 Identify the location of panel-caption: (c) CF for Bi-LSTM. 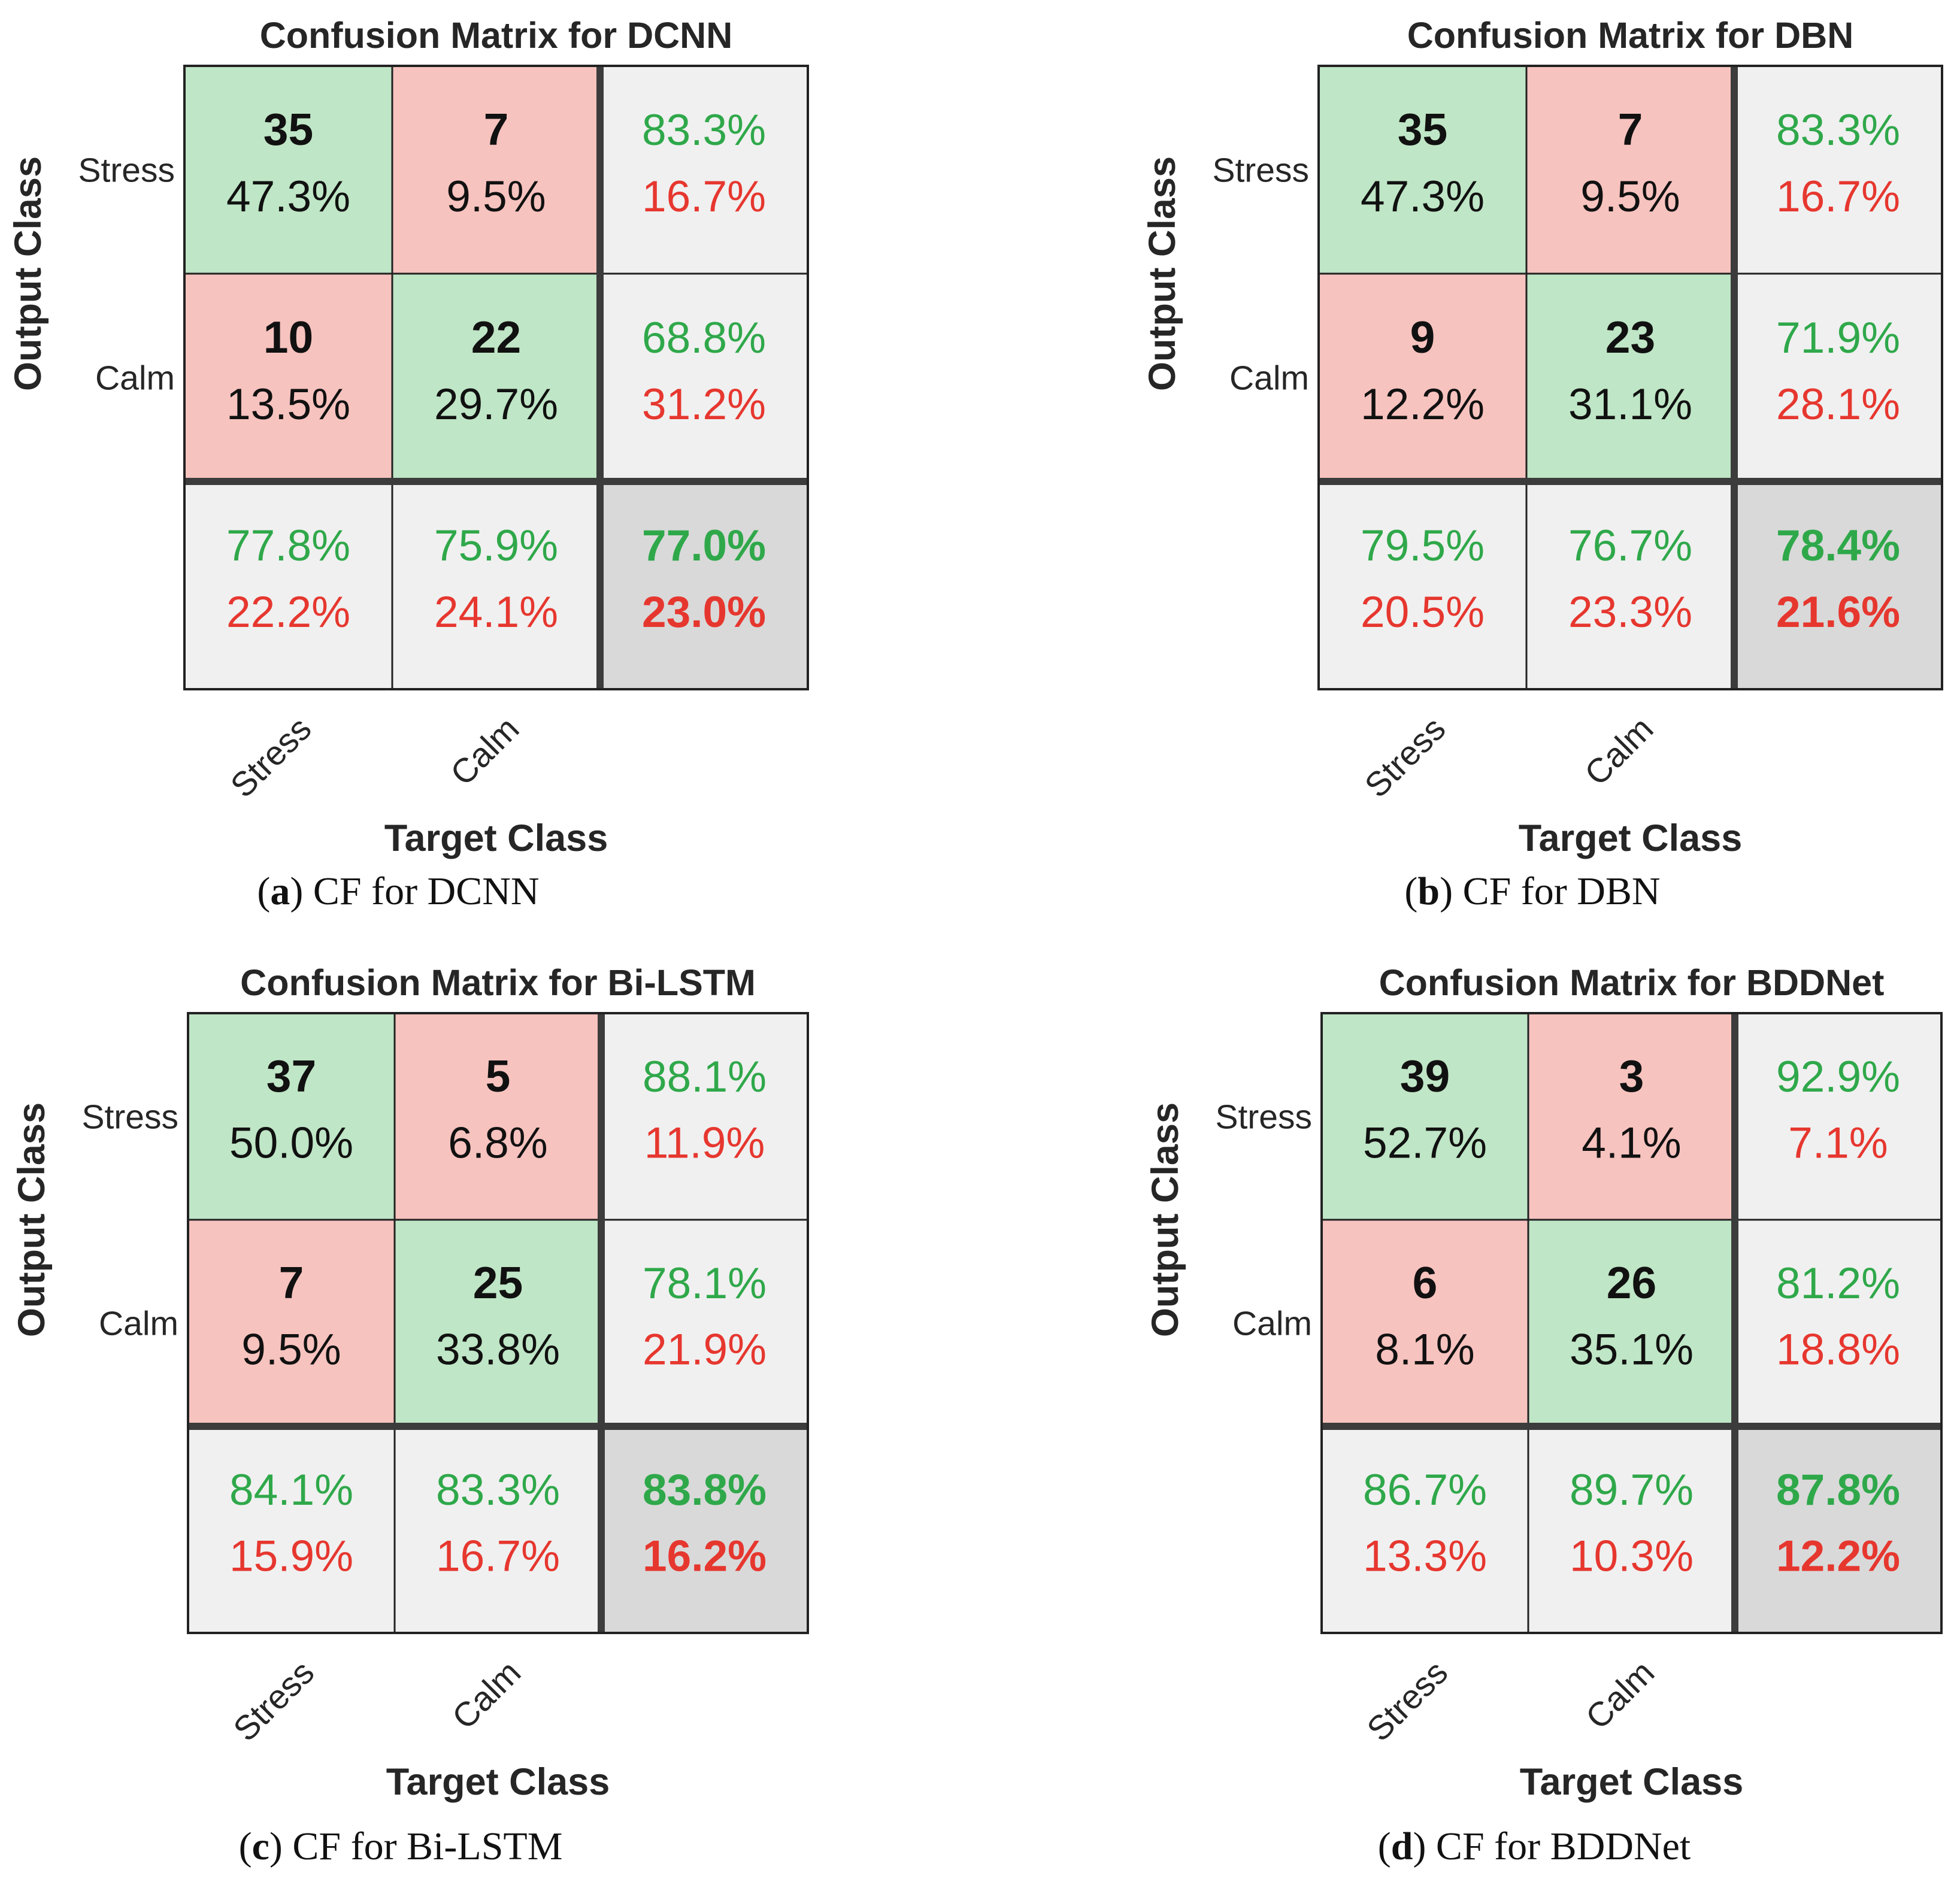
(401, 1846).